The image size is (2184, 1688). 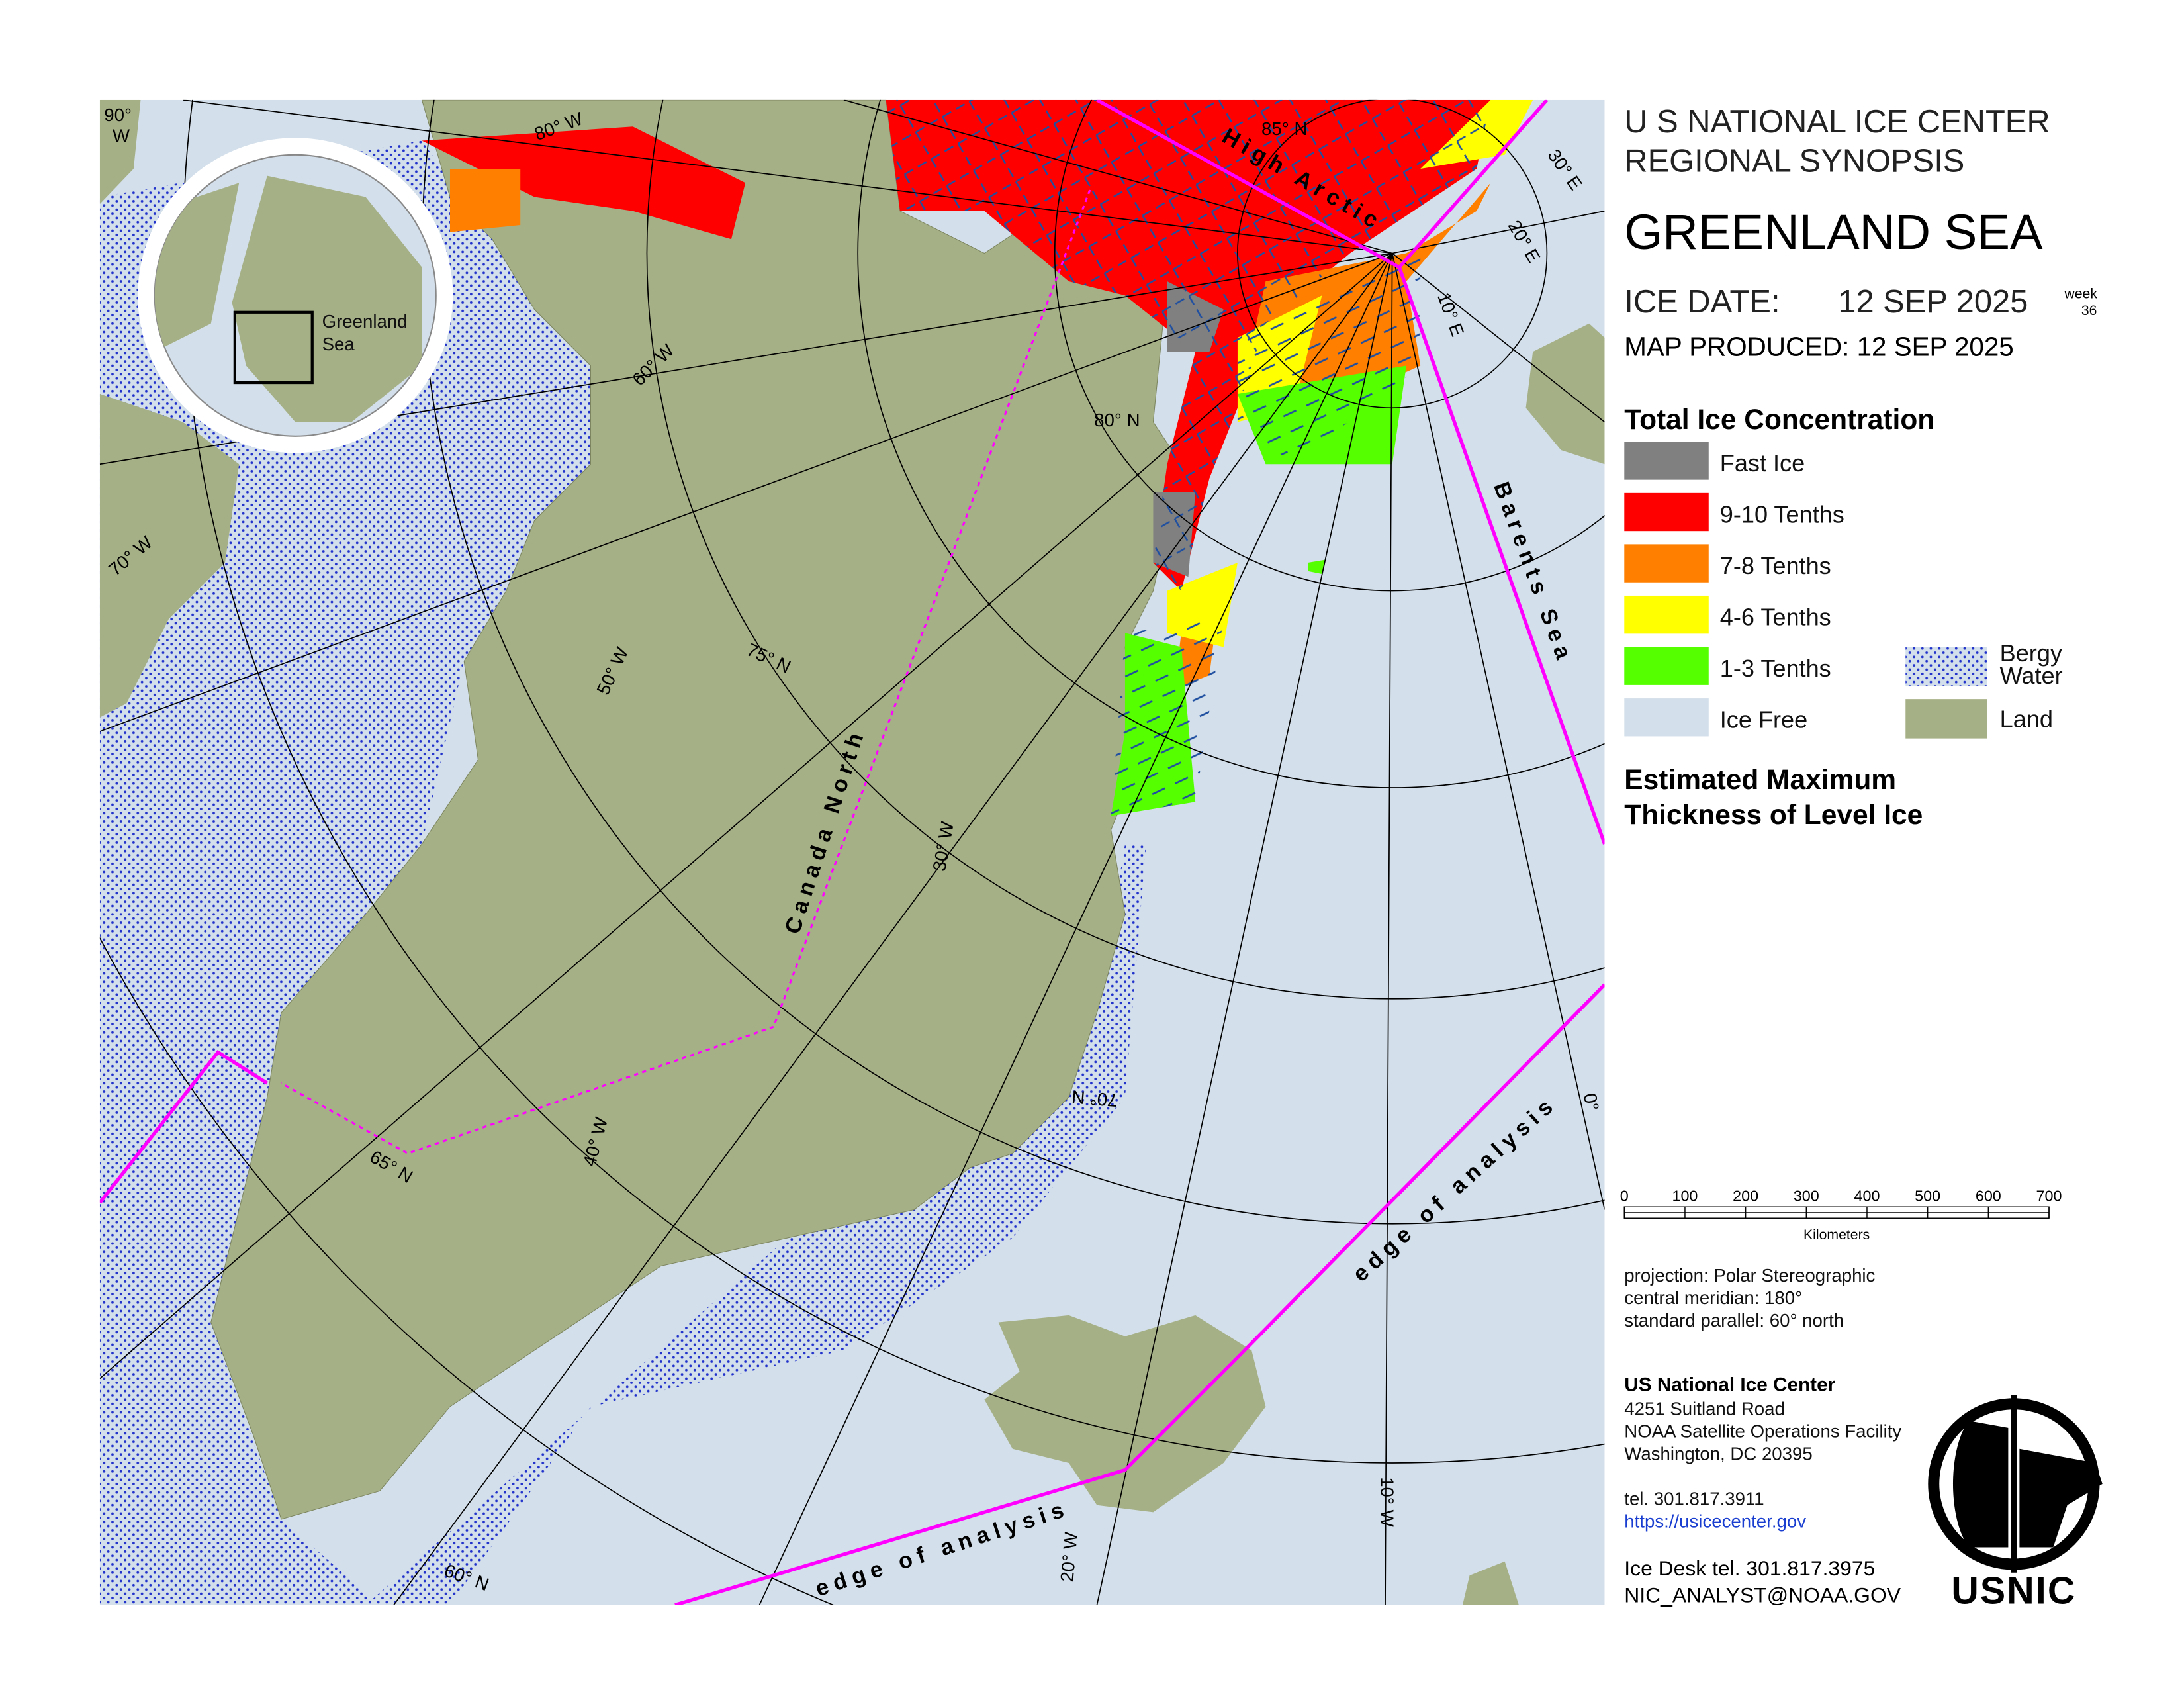 I want to click on land-swatch, so click(x=1946, y=719).